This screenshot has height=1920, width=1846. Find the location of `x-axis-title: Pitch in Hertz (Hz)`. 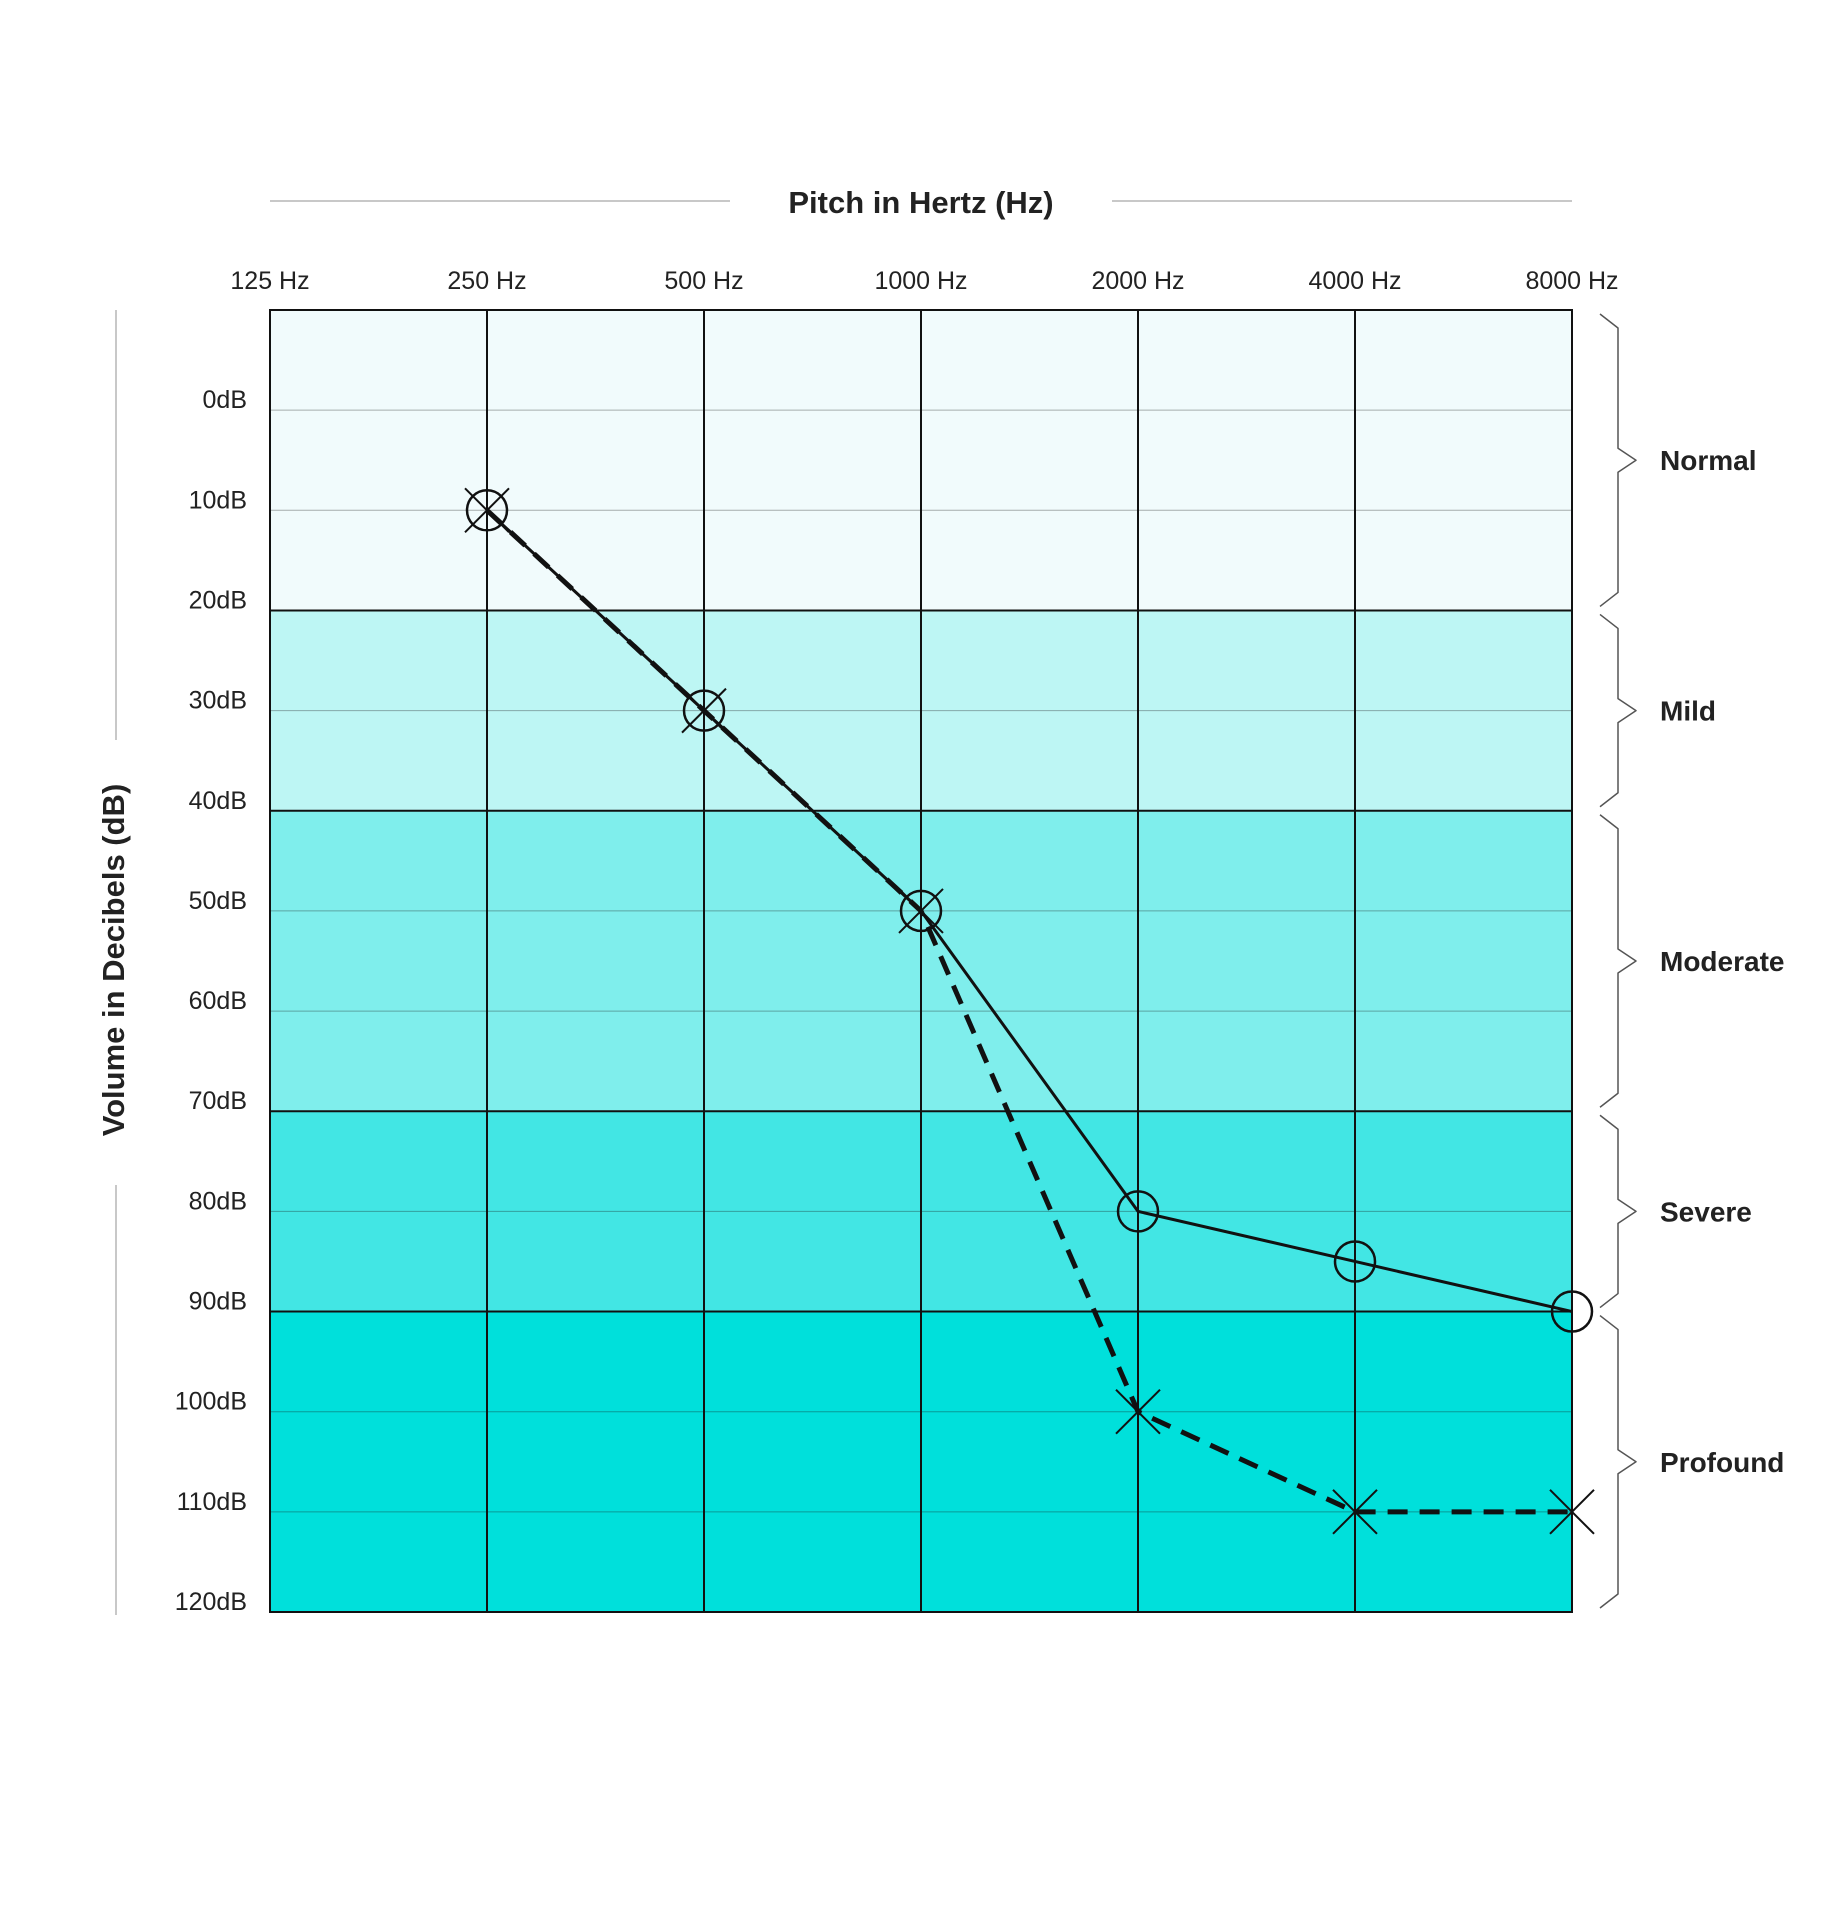

x-axis-title: Pitch in Hertz (Hz) is located at coordinates (920, 202).